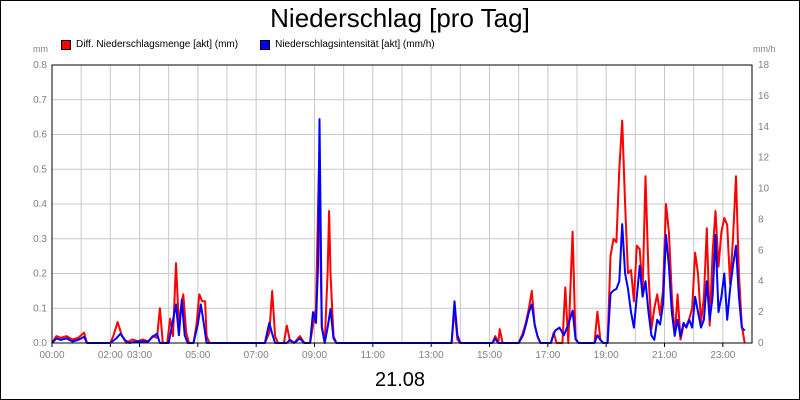 This screenshot has width=800, height=400. What do you see at coordinates (110, 355) in the screenshot?
I see `x-tick-label: 02:00` at bounding box center [110, 355].